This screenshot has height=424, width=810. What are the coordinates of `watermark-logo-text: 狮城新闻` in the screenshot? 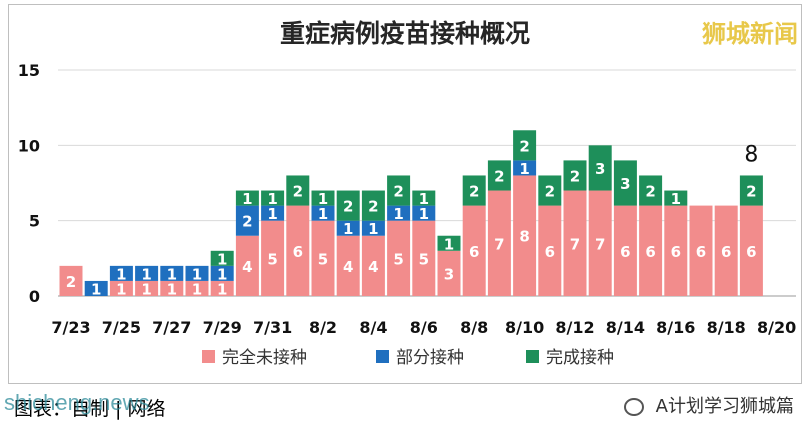 It's located at (750, 34).